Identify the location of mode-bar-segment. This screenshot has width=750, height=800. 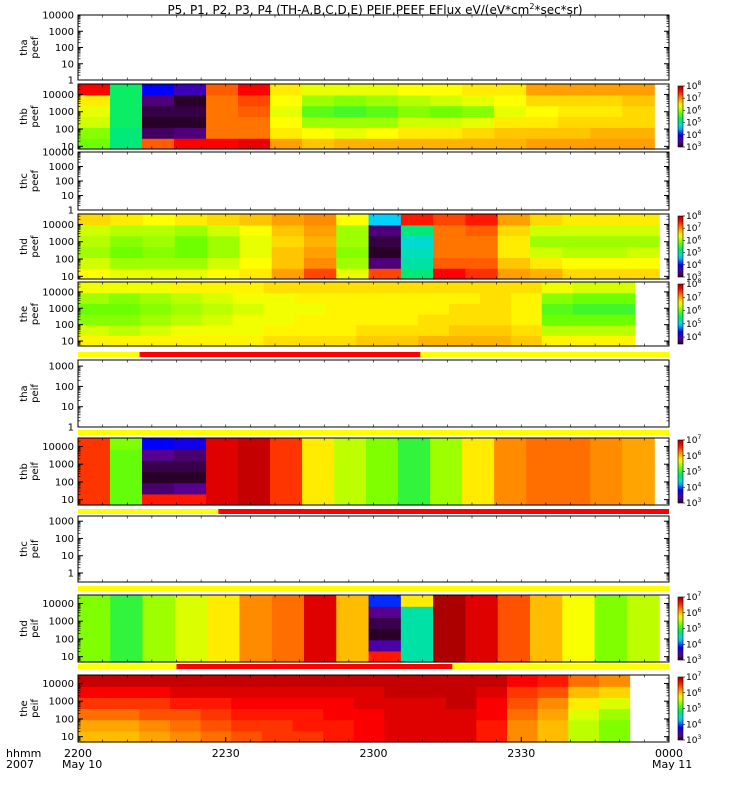
(314, 666).